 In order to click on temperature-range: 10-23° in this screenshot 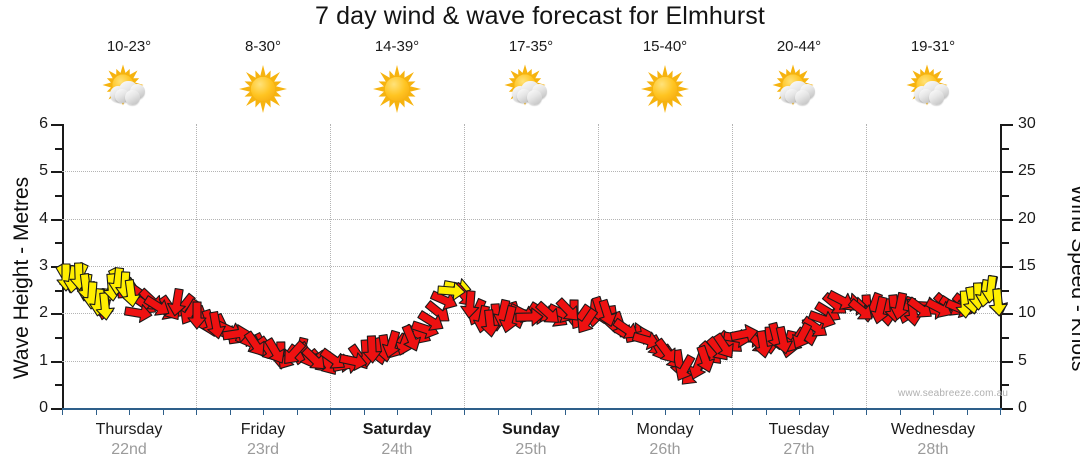, I will do `click(129, 46)`.